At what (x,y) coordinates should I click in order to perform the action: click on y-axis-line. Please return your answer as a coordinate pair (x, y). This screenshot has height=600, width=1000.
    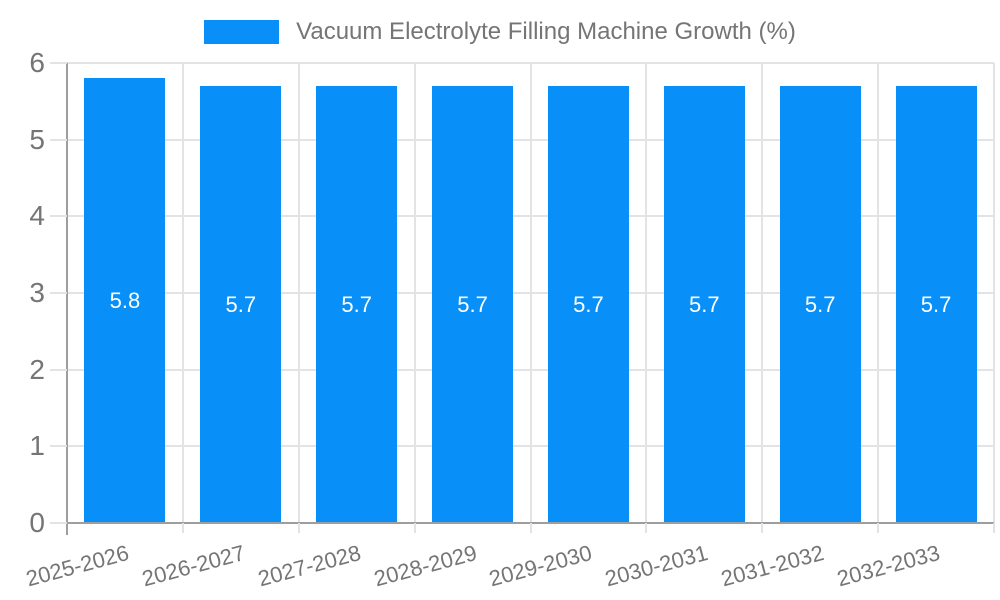
    Looking at the image, I should click on (67, 299).